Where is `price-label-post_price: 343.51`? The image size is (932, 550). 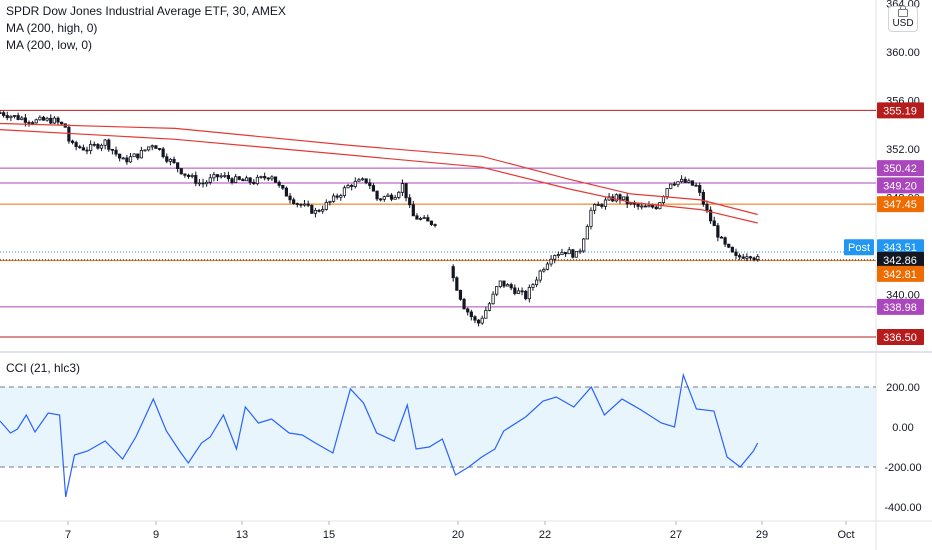 price-label-post_price: 343.51 is located at coordinates (900, 248).